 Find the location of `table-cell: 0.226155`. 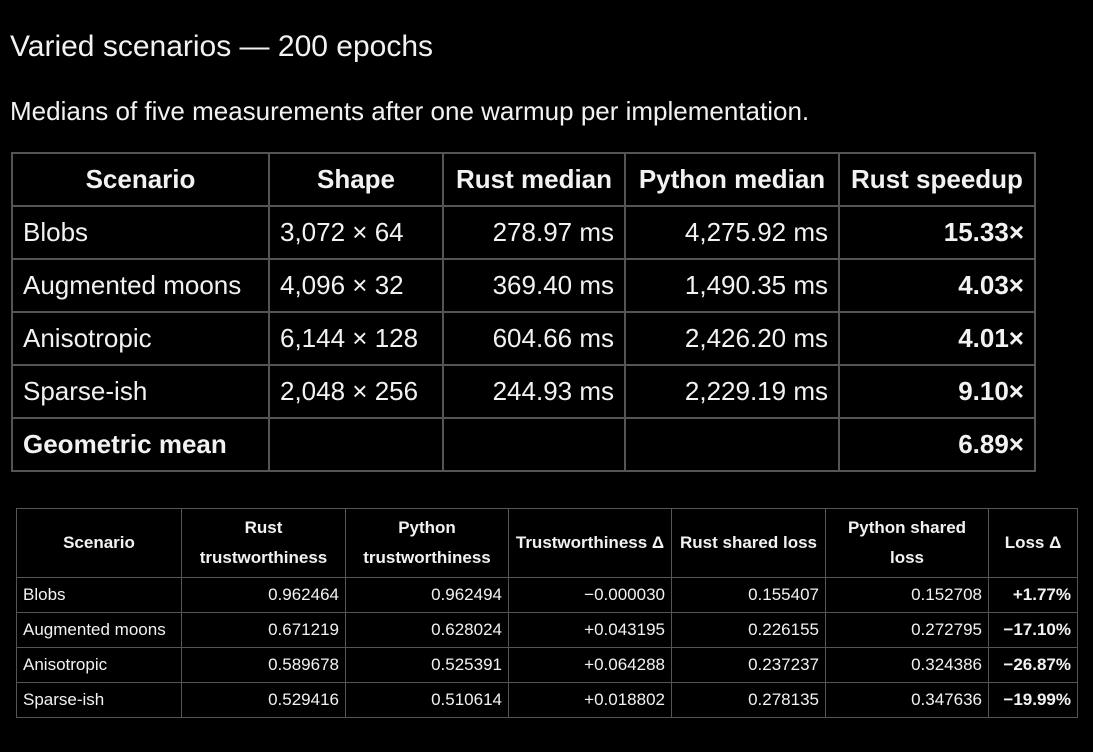

table-cell: 0.226155 is located at coordinates (748, 630).